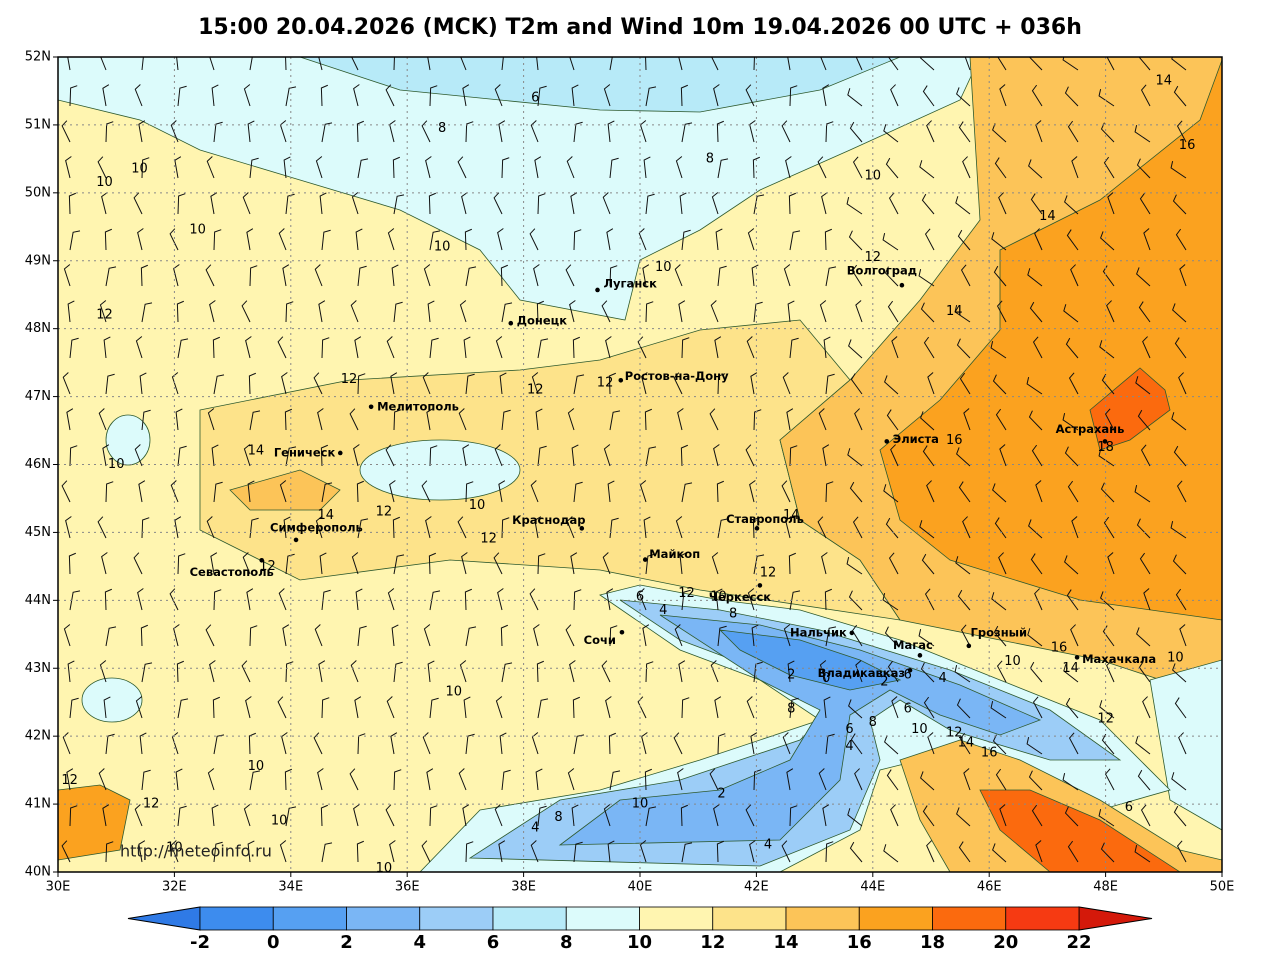  Describe the element at coordinates (316, 527) in the screenshot. I see `city-label: Симферополь` at that location.